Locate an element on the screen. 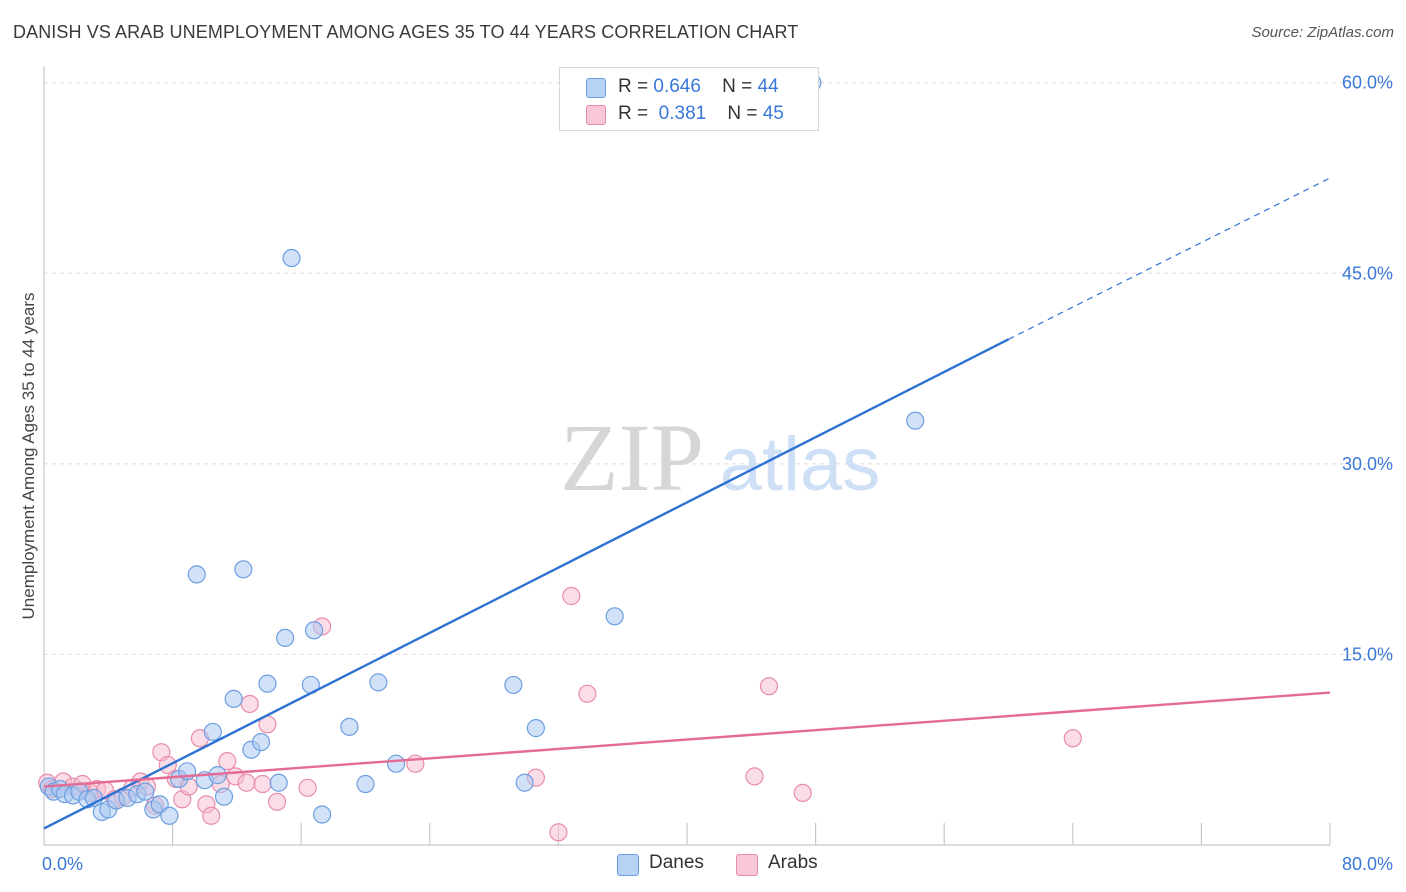 Image resolution: width=1406 pixels, height=892 pixels. watermark: ZIP atlas is located at coordinates (720, 457).